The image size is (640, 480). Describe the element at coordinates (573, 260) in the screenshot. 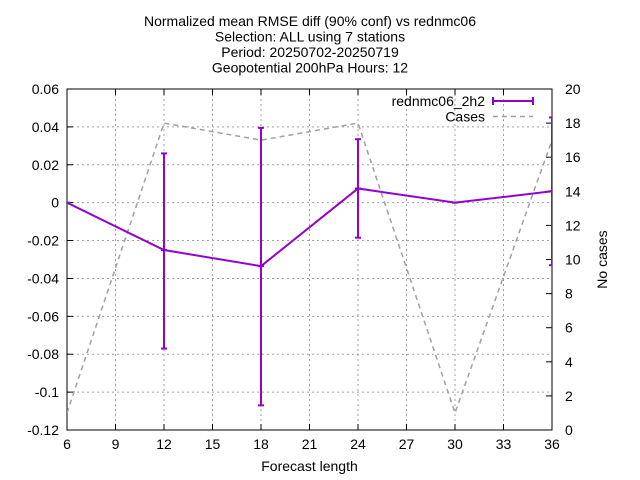

I see `y2-tick-label: 10` at that location.